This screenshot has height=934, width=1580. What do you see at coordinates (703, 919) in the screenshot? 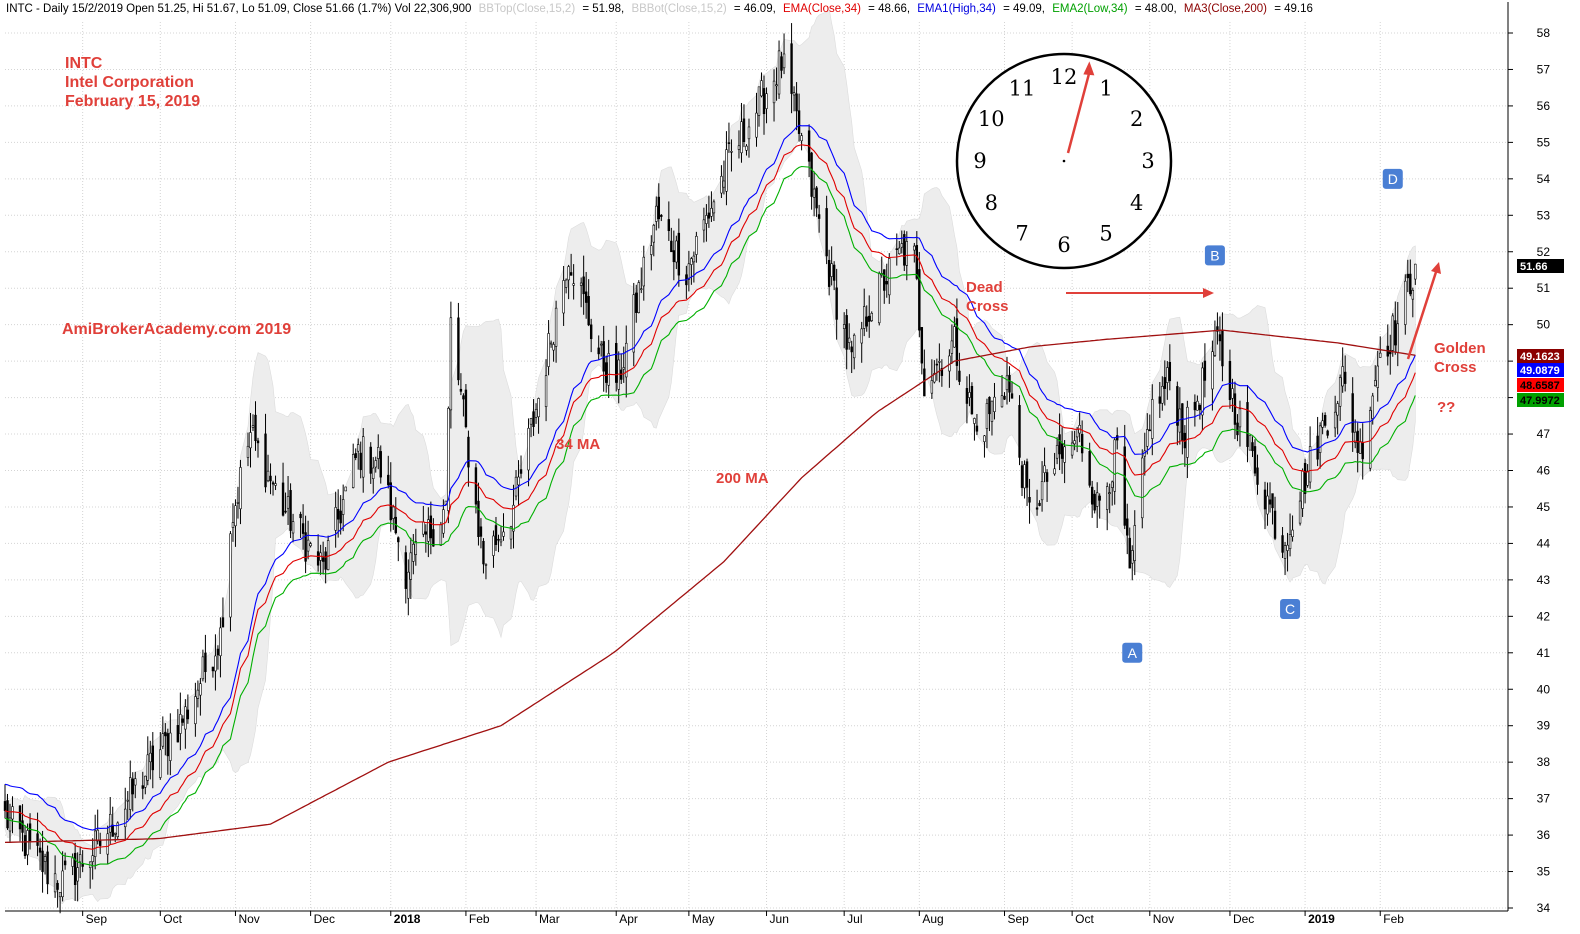
I see `x-tick-label: May` at bounding box center [703, 919].